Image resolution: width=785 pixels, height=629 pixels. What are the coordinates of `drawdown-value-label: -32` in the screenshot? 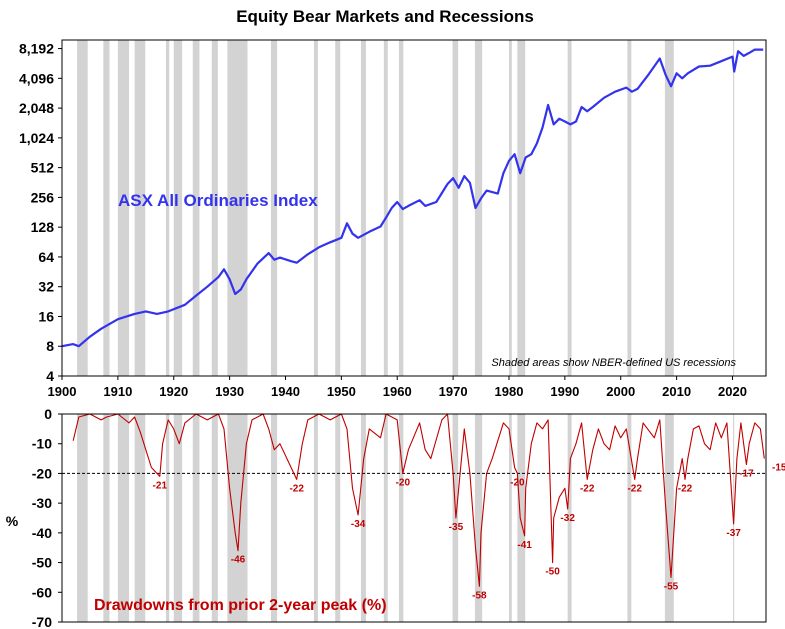 It's located at (567, 518).